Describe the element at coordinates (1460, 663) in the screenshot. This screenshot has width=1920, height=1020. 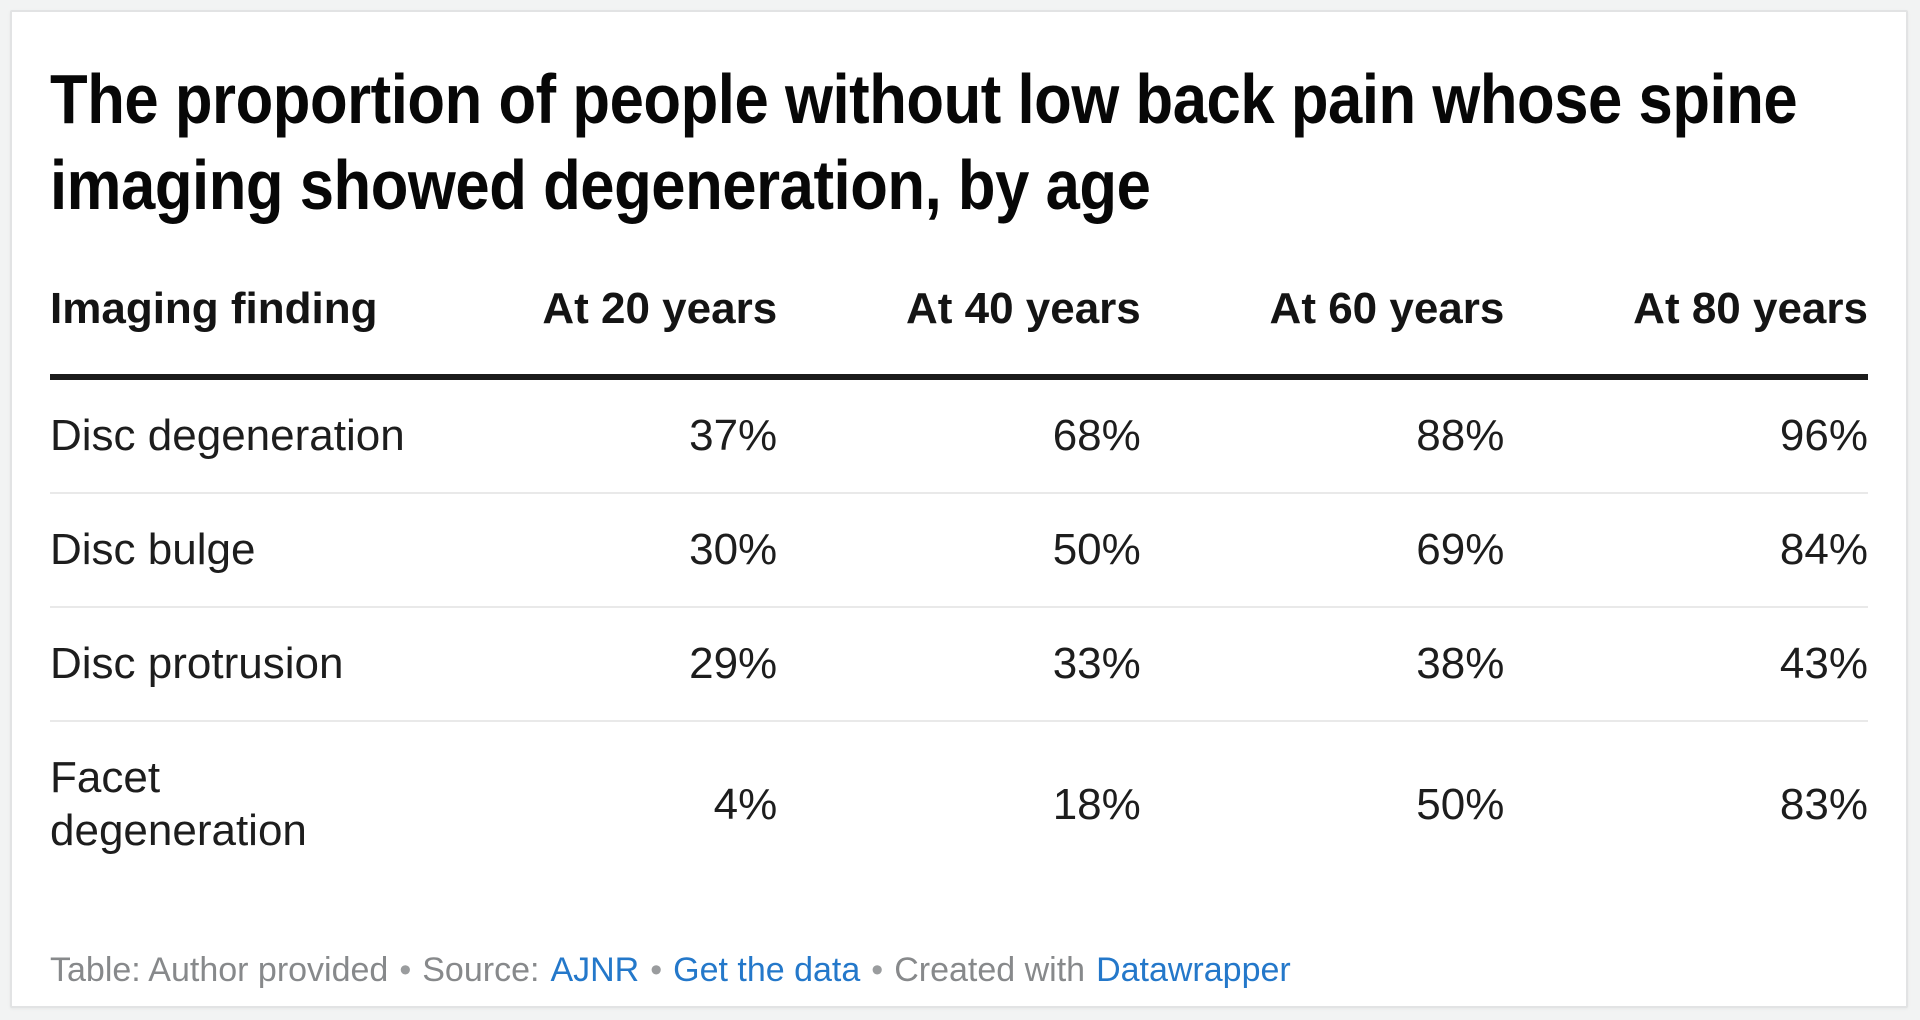
I see `value-cell: 38%` at that location.